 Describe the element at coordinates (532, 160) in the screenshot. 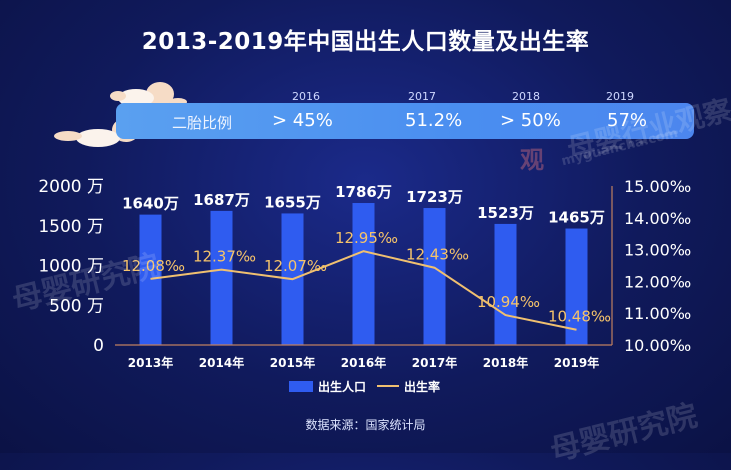

I see `watermark-seal: 观` at that location.